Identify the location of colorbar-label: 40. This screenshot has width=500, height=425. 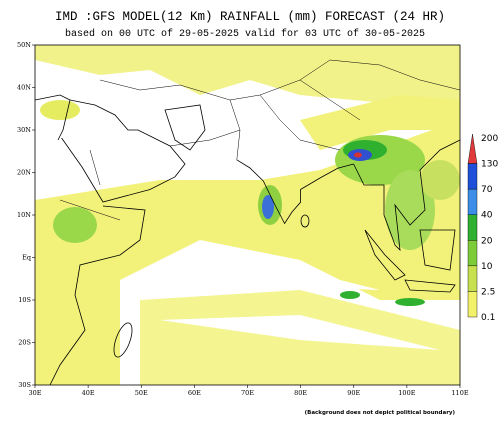
(487, 216).